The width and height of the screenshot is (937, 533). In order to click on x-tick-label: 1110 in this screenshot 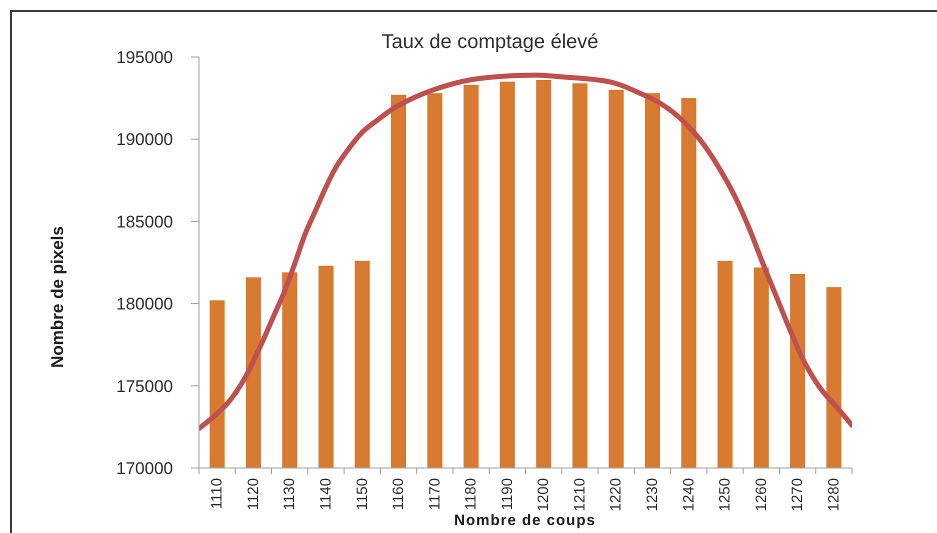, I will do `click(217, 494)`.